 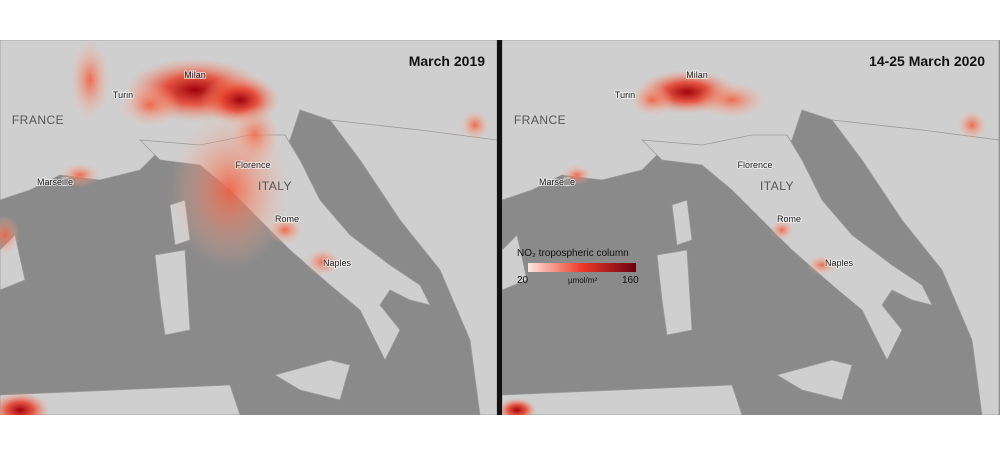 What do you see at coordinates (582, 280) in the screenshot?
I see `legend-unit: µmol/m²` at bounding box center [582, 280].